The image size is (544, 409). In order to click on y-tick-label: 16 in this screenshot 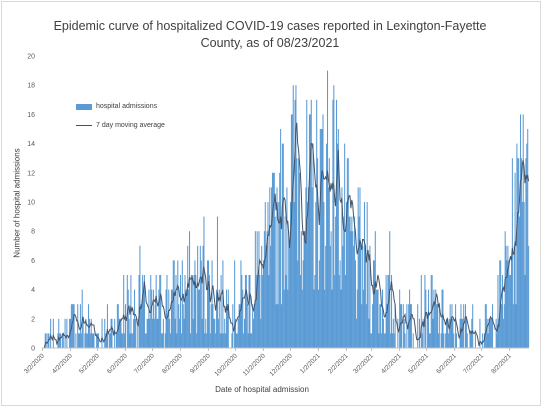, I will do `click(31, 115)`.